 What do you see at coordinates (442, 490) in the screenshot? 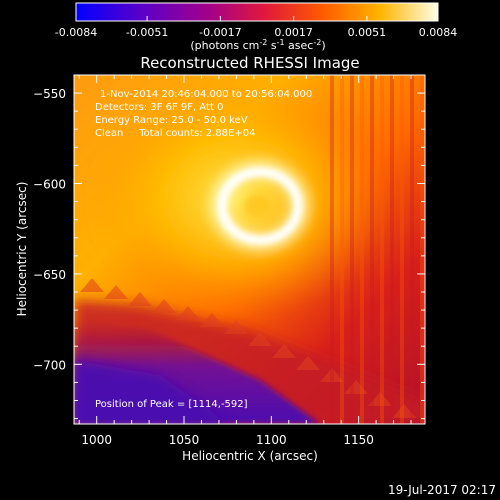
I see `footer-timestamp: 19-Jul-2017 02:17` at bounding box center [442, 490].